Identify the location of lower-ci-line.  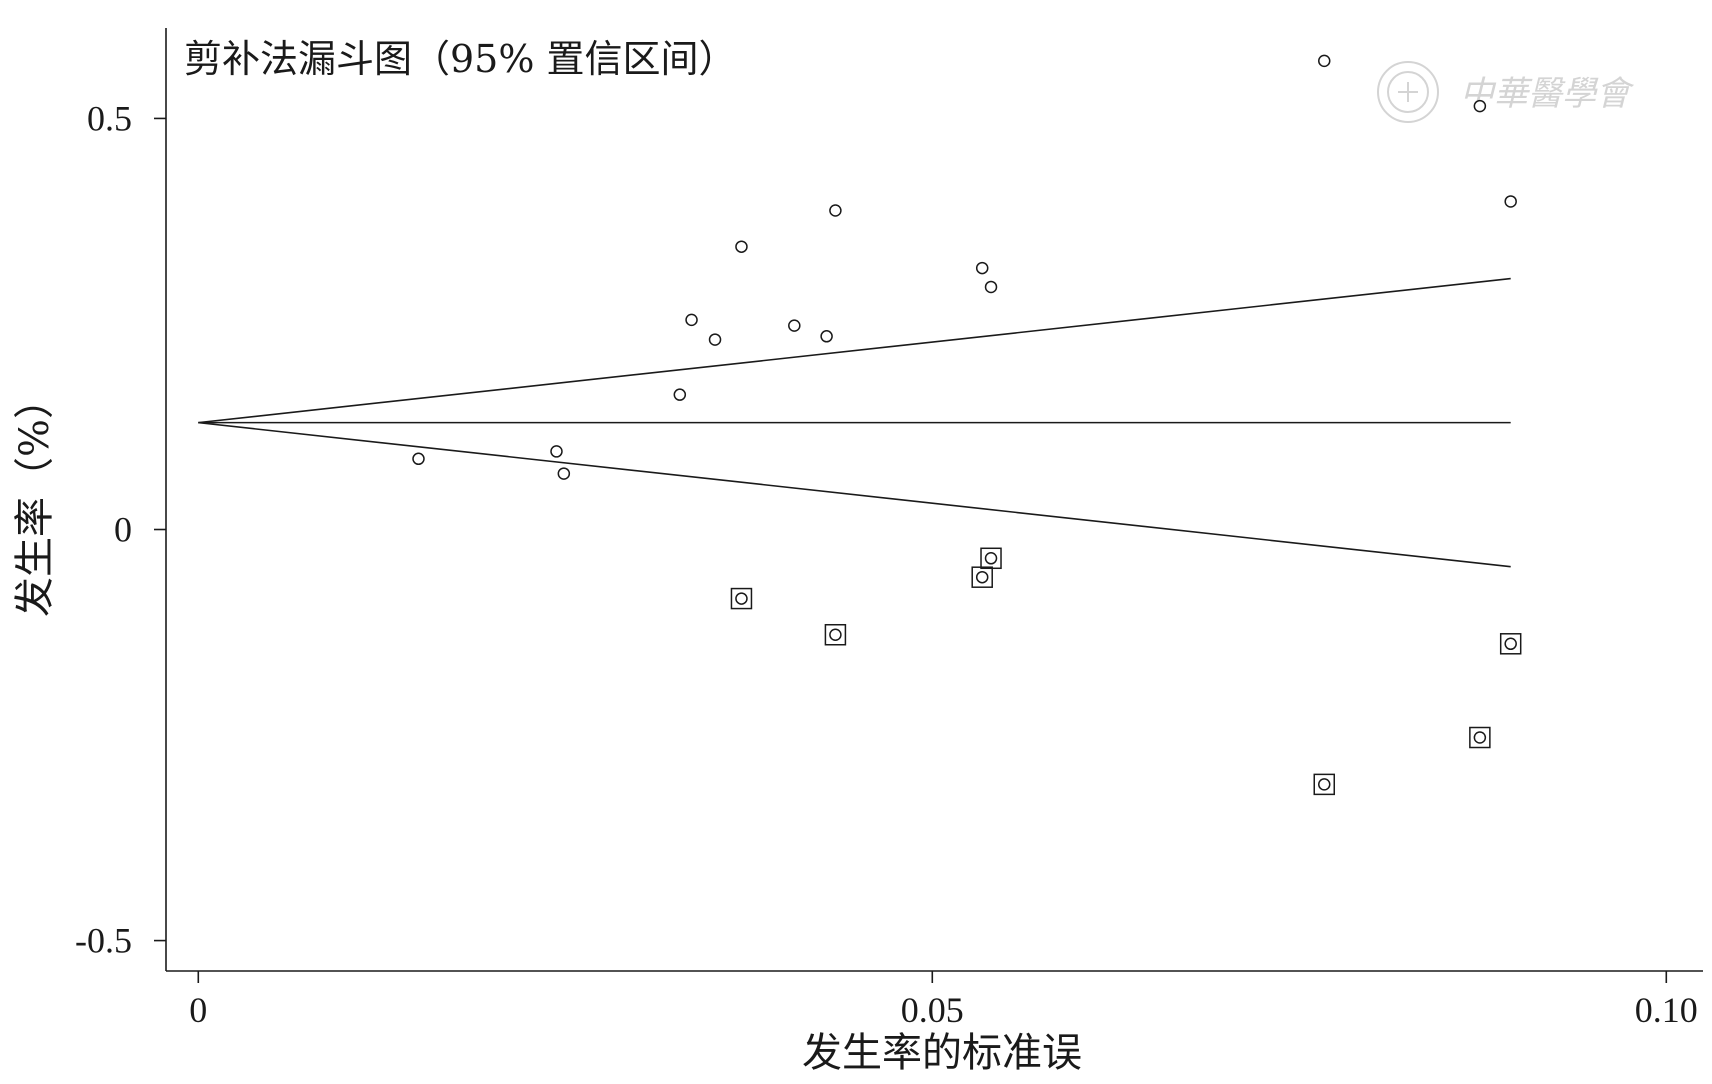
(854, 494).